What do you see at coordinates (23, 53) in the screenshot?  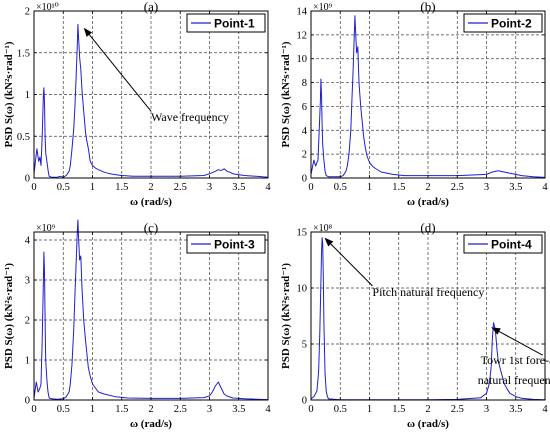 I see `y-tick-label: 1.5` at bounding box center [23, 53].